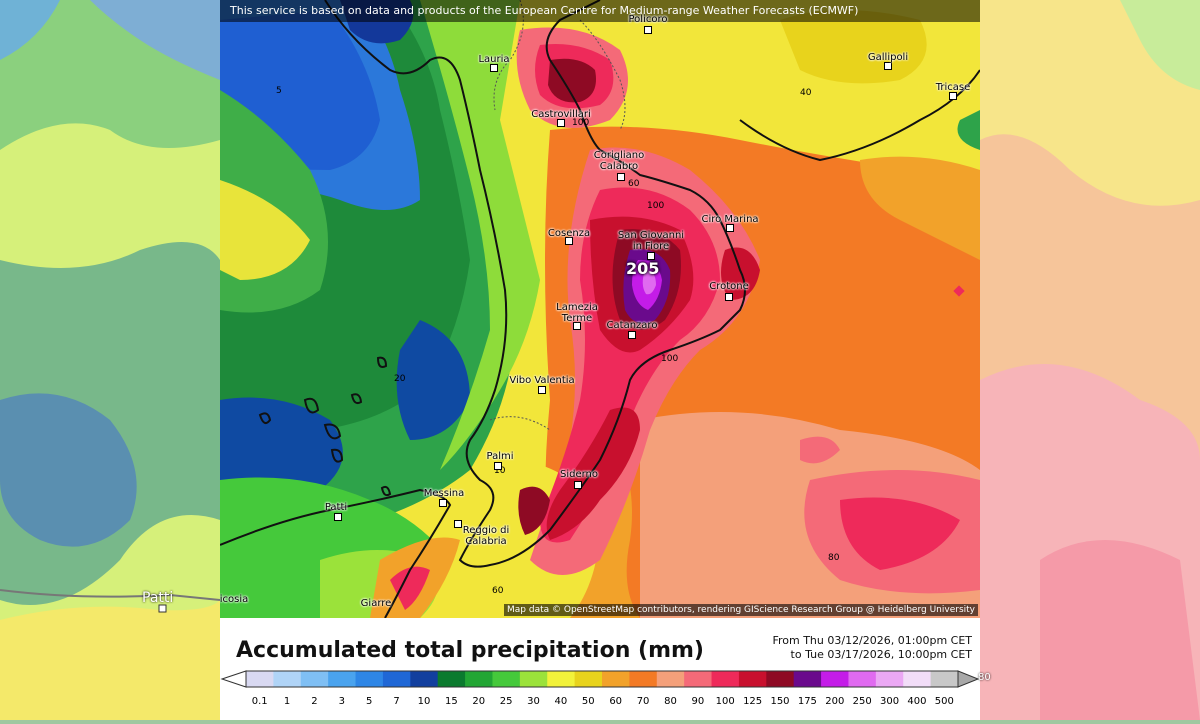 This screenshot has height=724, width=1200. What do you see at coordinates (579, 474) in the screenshot?
I see `city-label-siderno: Siderno` at bounding box center [579, 474].